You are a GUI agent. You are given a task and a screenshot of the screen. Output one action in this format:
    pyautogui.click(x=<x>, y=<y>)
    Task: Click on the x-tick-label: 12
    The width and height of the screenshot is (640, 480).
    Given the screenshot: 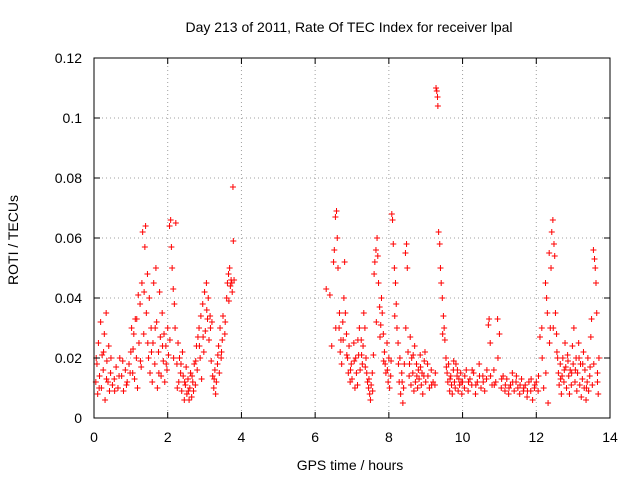 What is the action you would take?
    pyautogui.click(x=536, y=437)
    